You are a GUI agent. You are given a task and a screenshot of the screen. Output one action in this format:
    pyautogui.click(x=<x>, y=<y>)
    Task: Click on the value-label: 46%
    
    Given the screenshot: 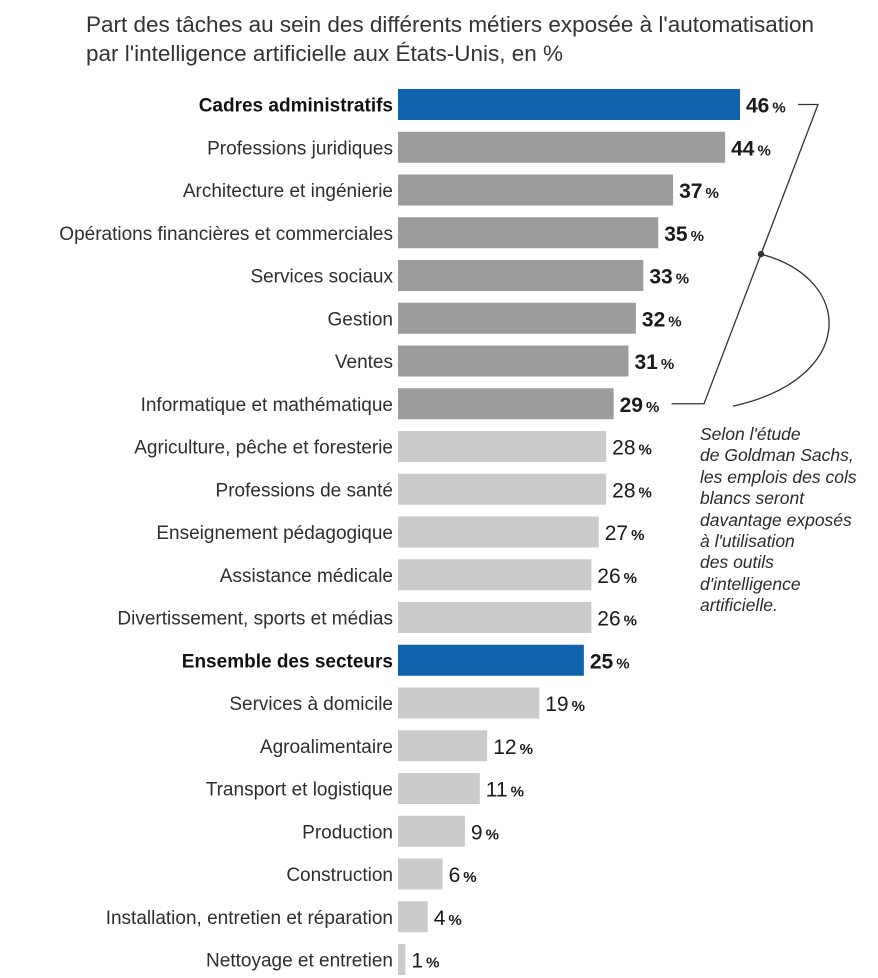 What is the action you would take?
    pyautogui.click(x=766, y=106)
    